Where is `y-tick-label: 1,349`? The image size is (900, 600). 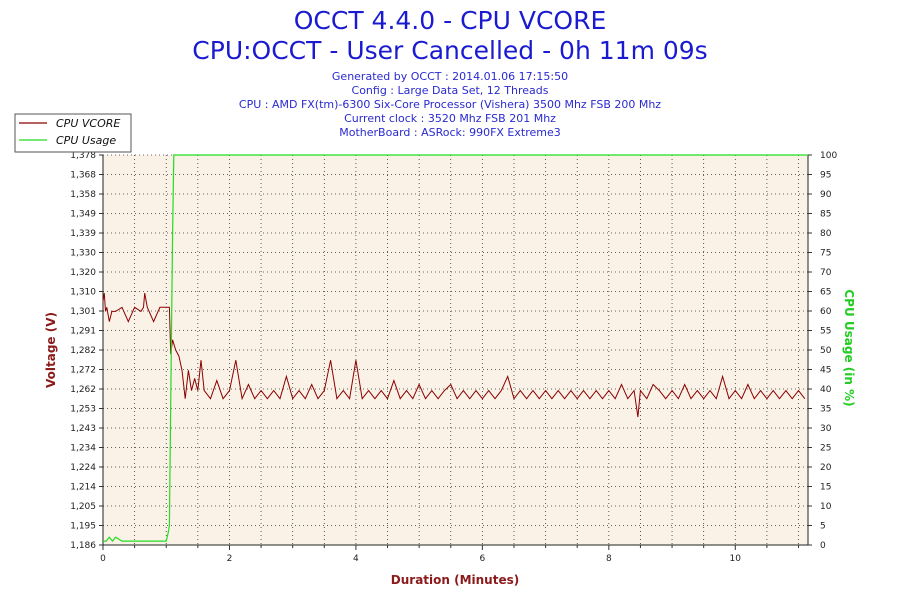
y-tick-label: 1,349 is located at coordinates (83, 215).